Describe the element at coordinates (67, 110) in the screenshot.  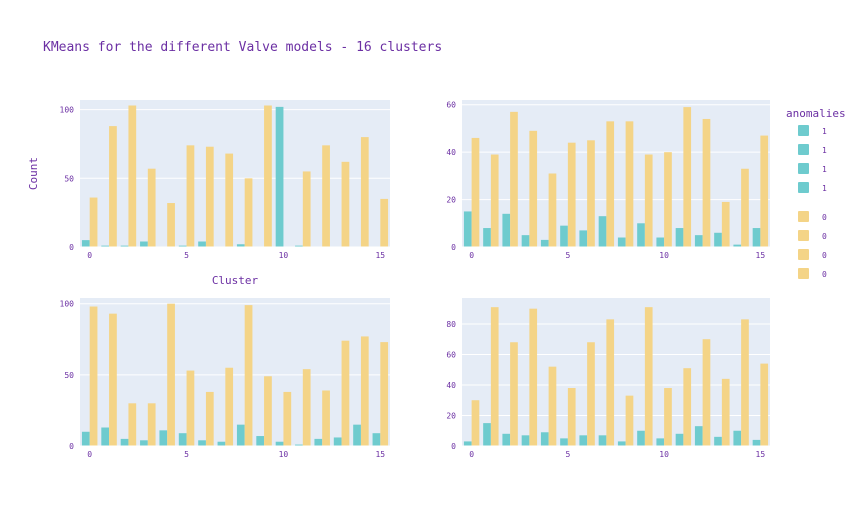
I see `y-tick-label: 100` at that location.